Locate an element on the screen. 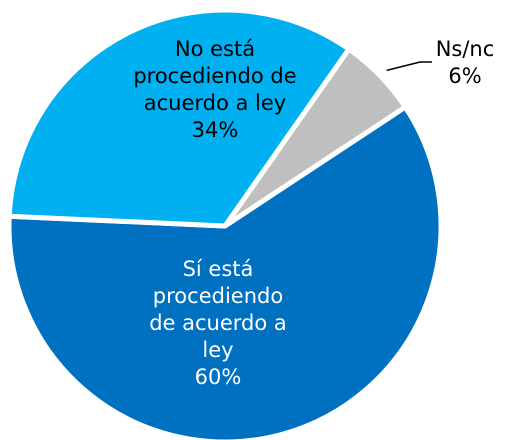  slice-label: Sí está procediendo de acuerdo a ley 60% is located at coordinates (218, 323).